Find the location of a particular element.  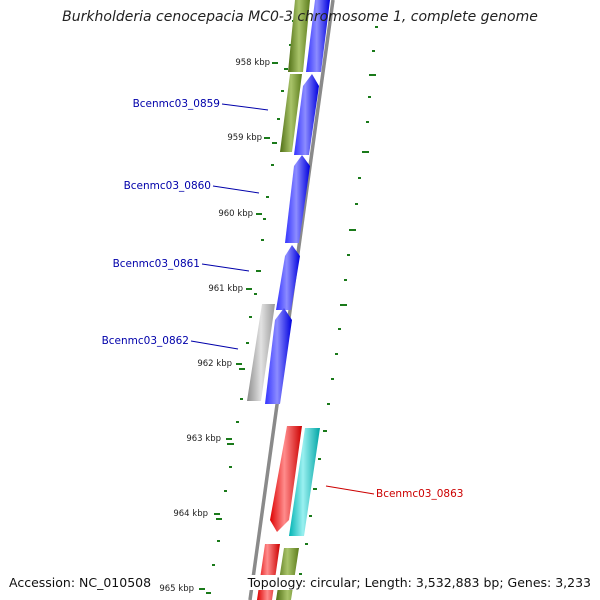

accession-label: Accession: NC_010508 is located at coordinates (80, 582).